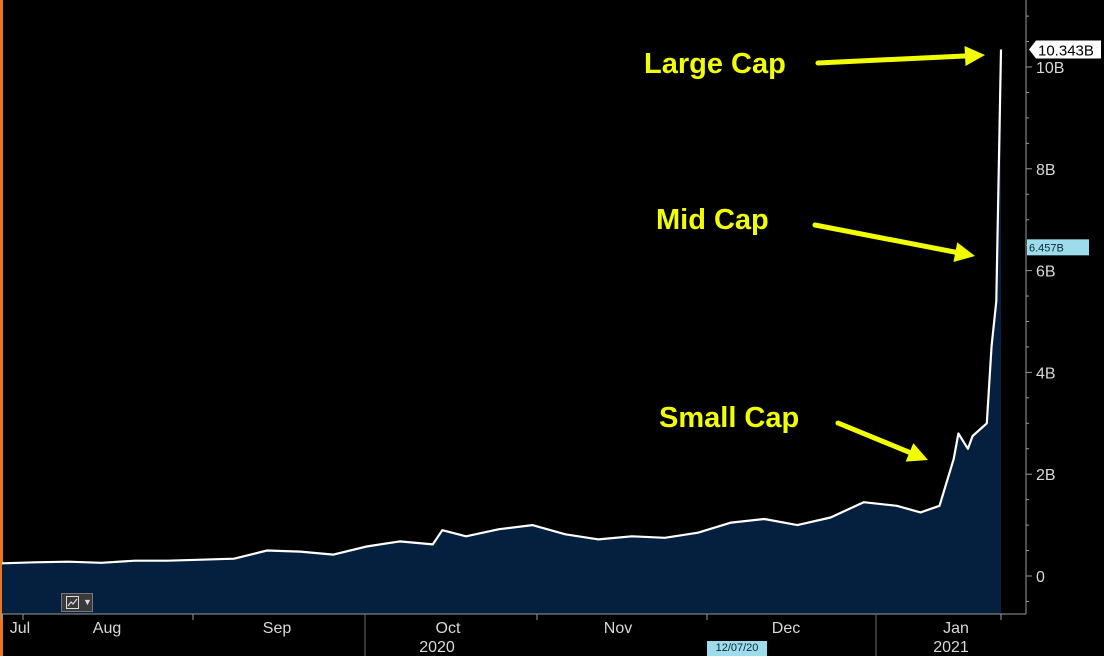 The height and width of the screenshot is (656, 1104). I want to click on last-value-label: 10.343B, so click(1066, 51).